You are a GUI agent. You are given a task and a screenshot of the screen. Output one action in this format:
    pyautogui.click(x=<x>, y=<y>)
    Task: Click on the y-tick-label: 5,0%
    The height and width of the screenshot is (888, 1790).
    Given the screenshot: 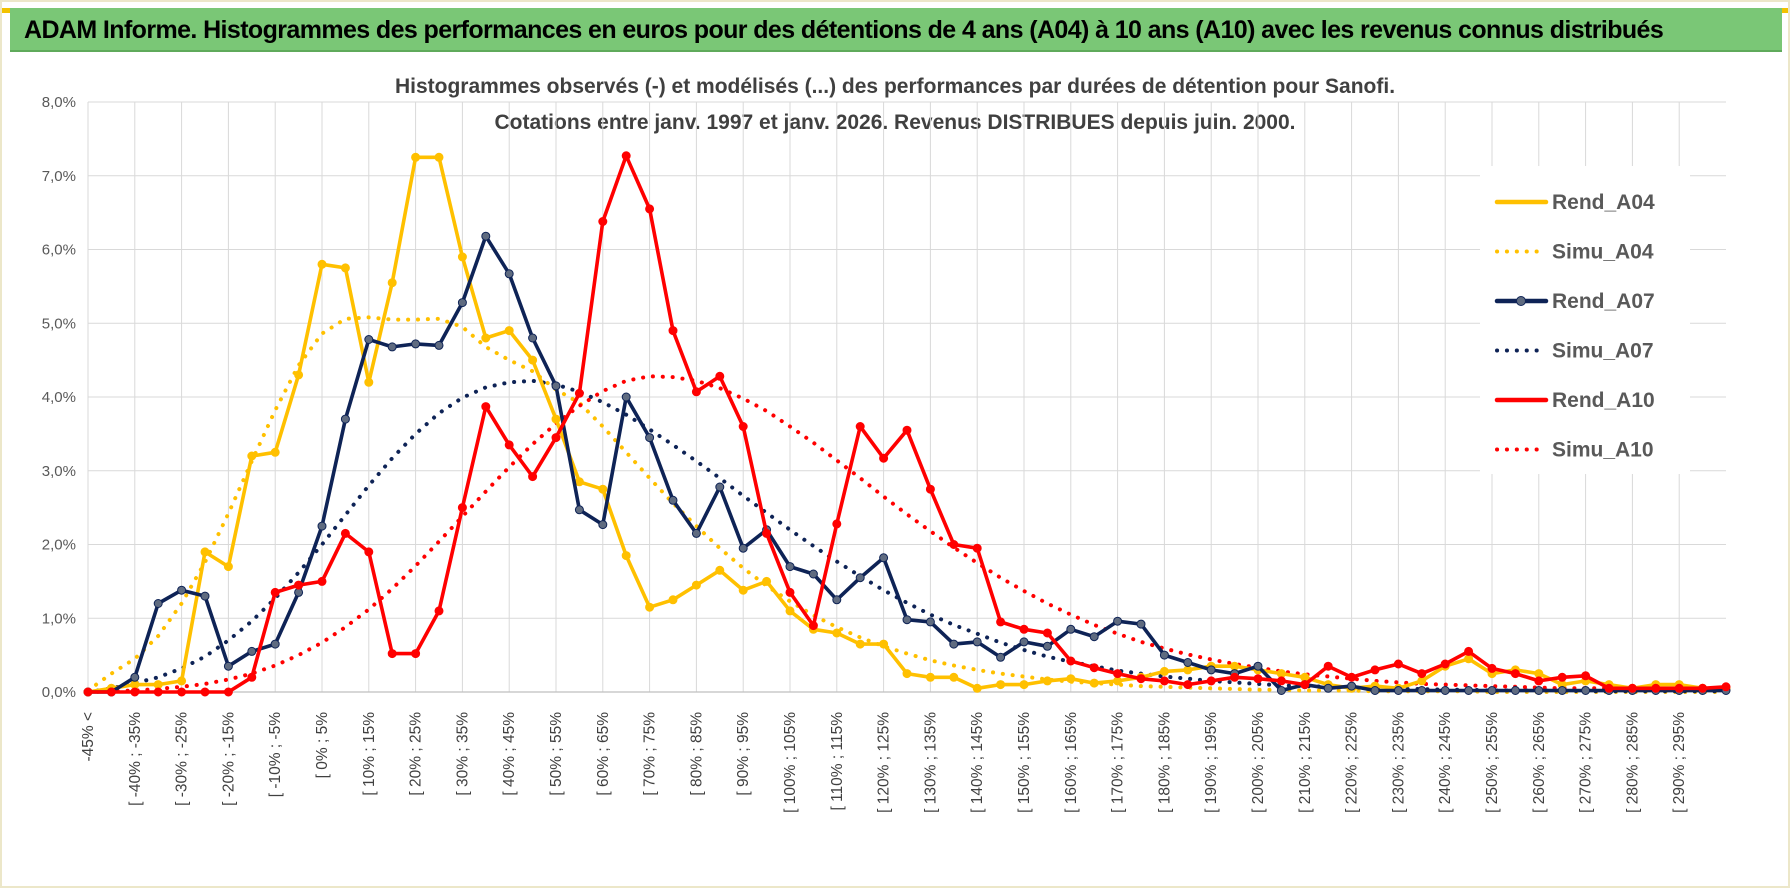 What is the action you would take?
    pyautogui.click(x=59, y=323)
    